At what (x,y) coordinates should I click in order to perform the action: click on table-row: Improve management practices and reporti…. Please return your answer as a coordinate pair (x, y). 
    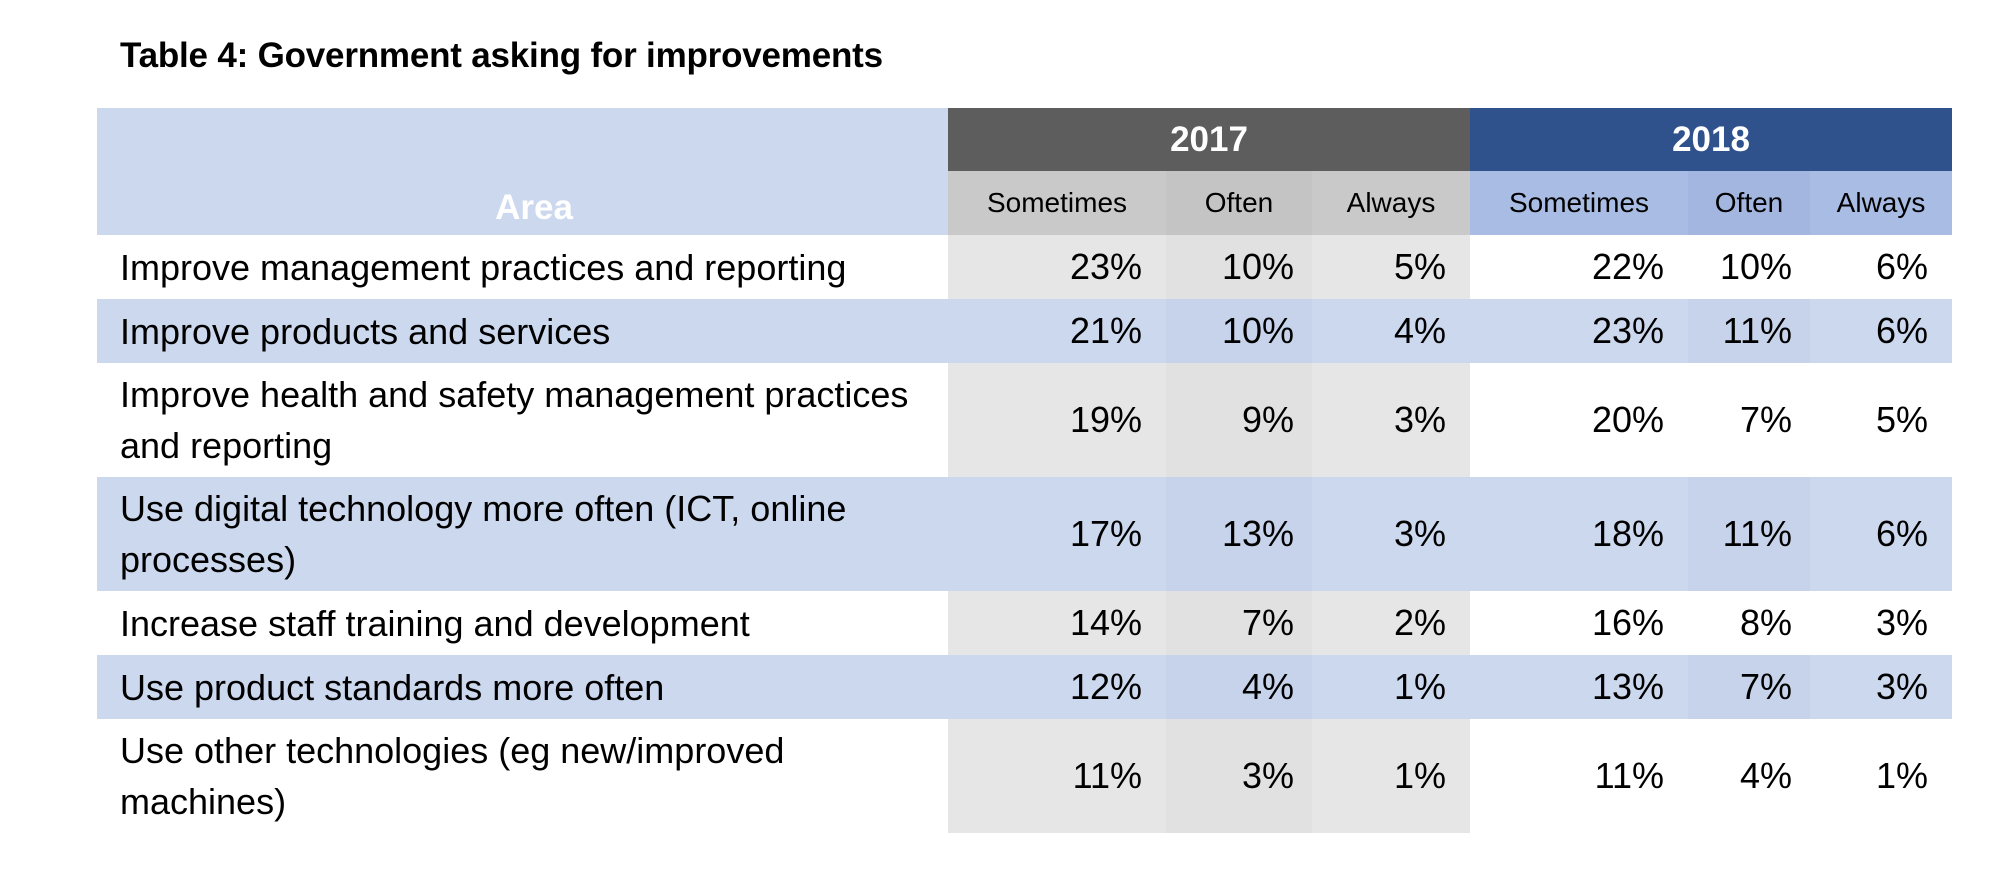
    Looking at the image, I should click on (1025, 267).